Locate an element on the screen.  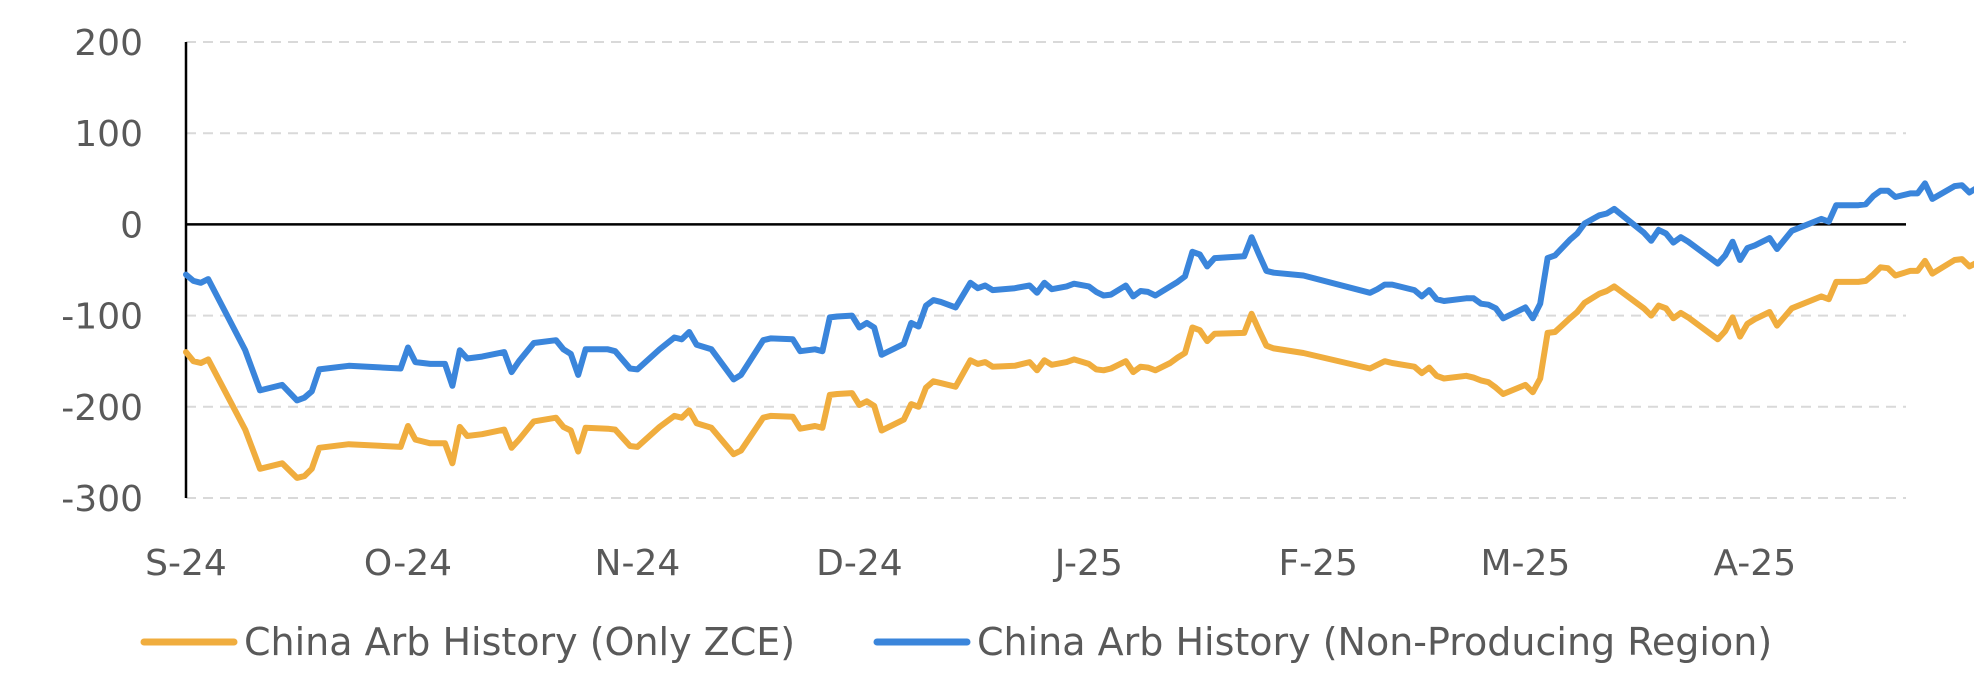
y-tick-label: 100 is located at coordinates (108, 134).